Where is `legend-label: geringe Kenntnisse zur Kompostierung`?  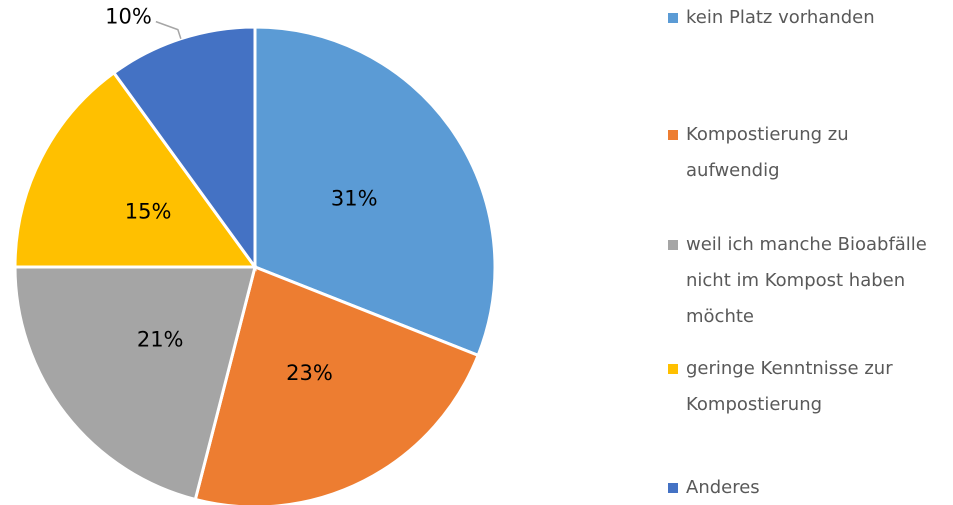 legend-label: geringe Kenntnisse zur Kompostierung is located at coordinates (789, 386).